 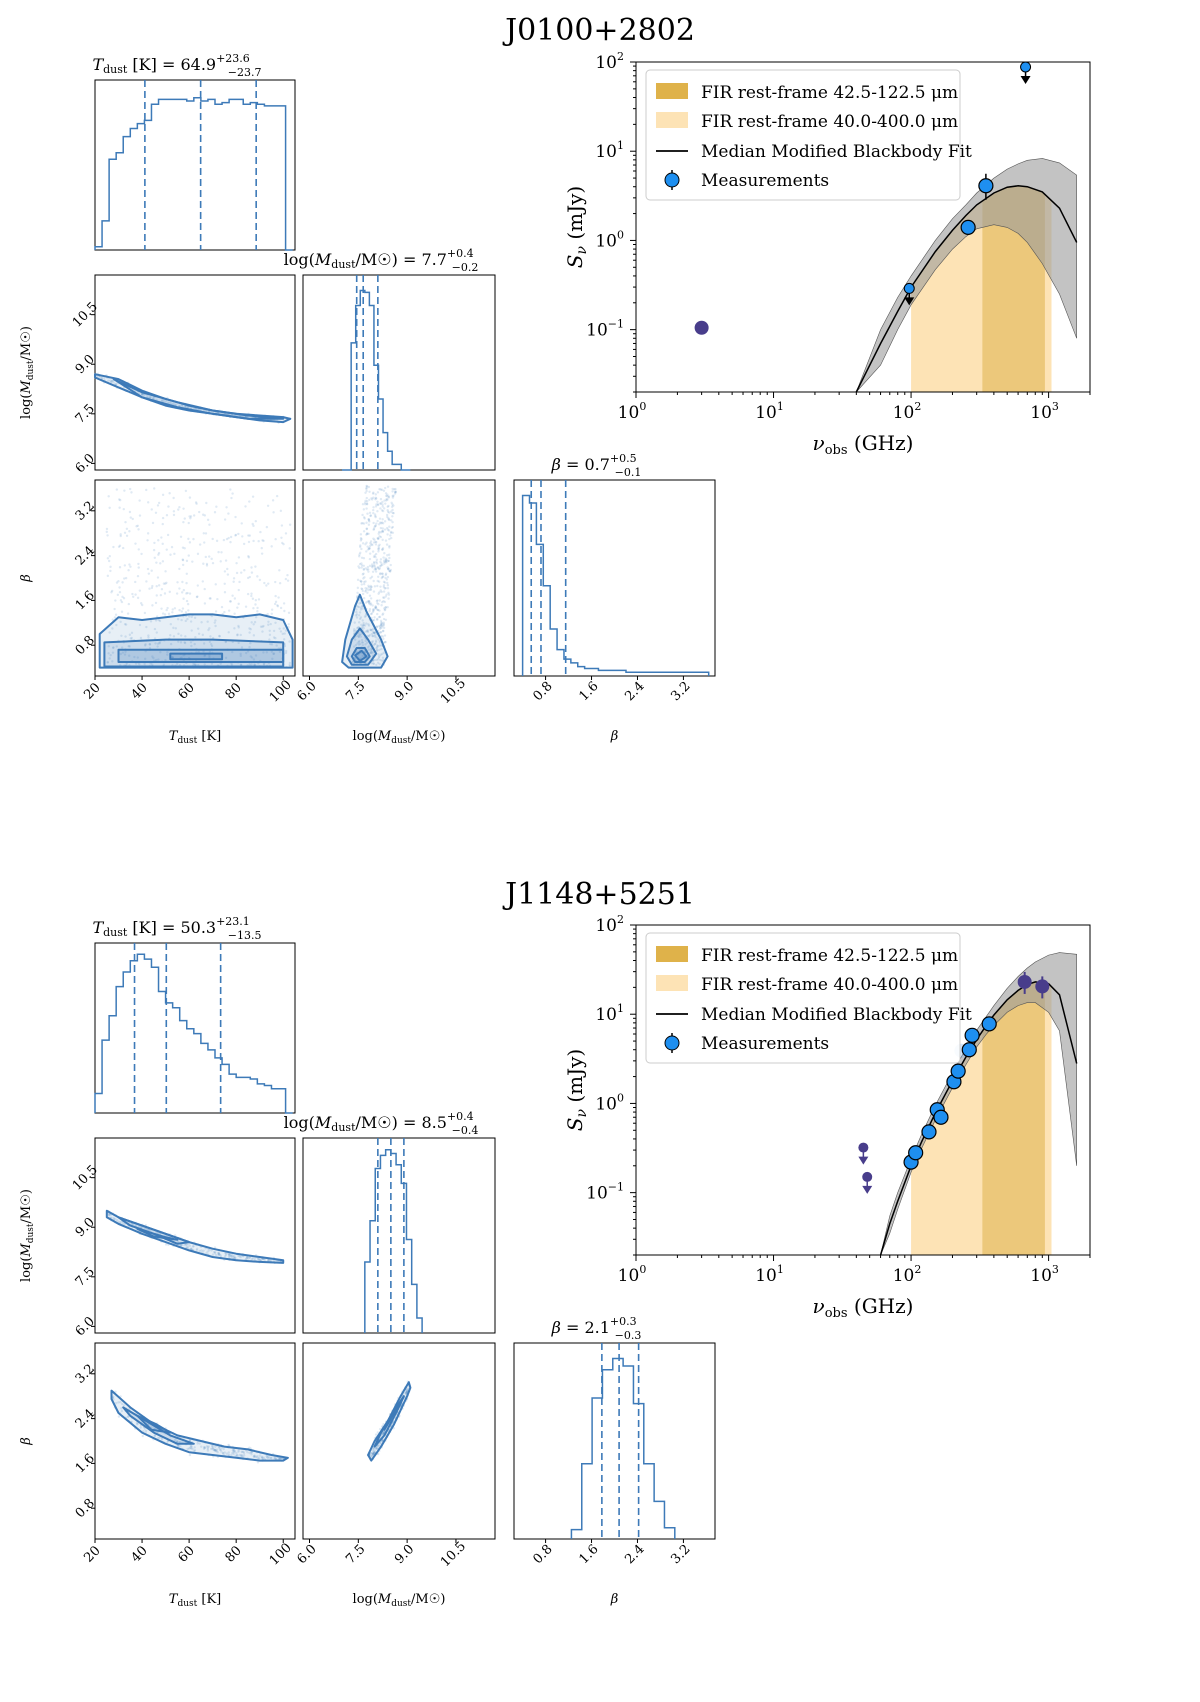 What do you see at coordinates (929, 1132) in the screenshot?
I see `measurement-marker` at bounding box center [929, 1132].